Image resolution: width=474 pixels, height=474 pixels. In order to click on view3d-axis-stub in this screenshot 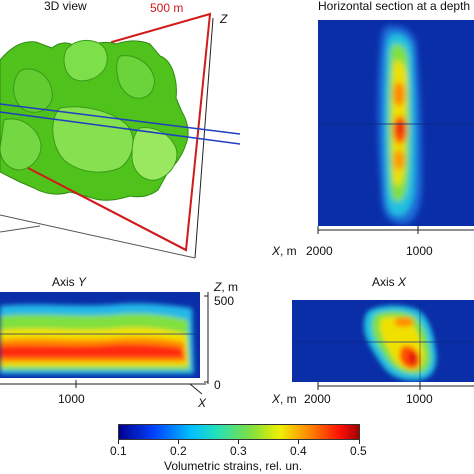, I will do `click(20, 229)`.